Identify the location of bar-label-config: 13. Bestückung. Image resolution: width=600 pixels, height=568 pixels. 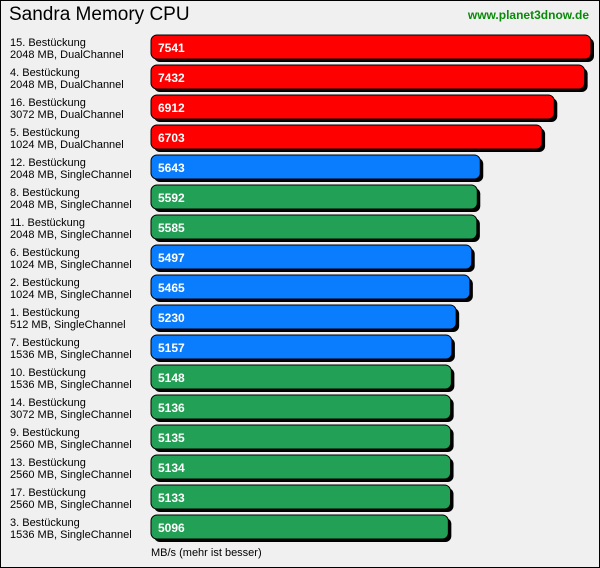
(48, 463).